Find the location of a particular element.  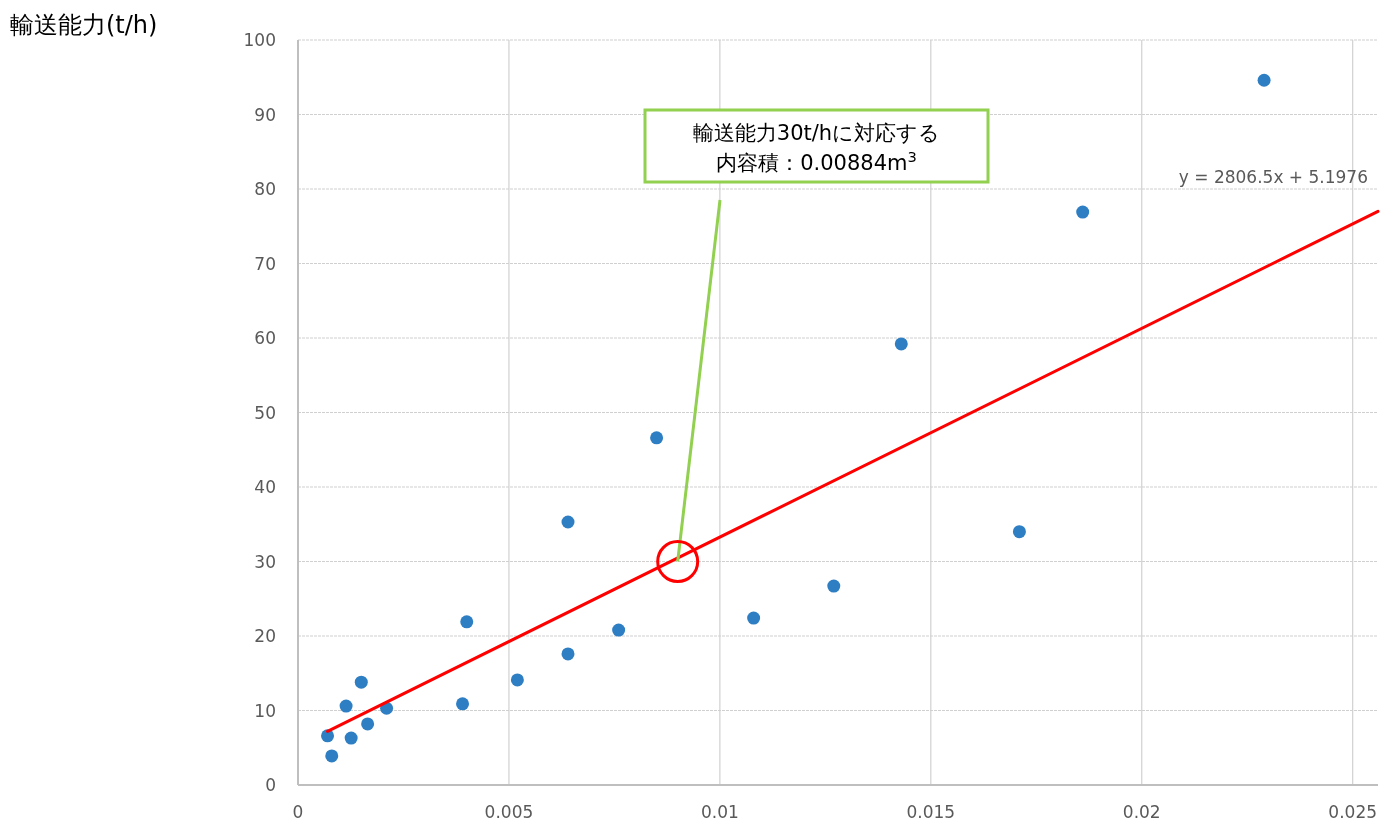

x-tick-label: 0.01 is located at coordinates (719, 812).